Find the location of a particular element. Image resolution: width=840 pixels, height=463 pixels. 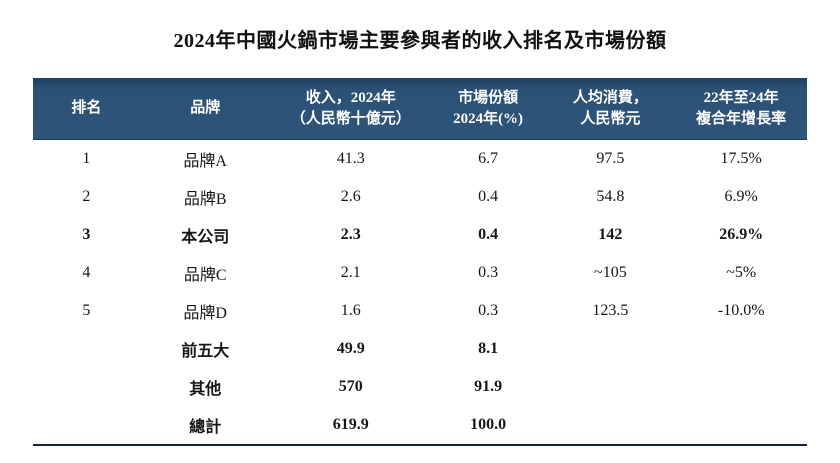

cell-rank: 5 is located at coordinates (86, 310).